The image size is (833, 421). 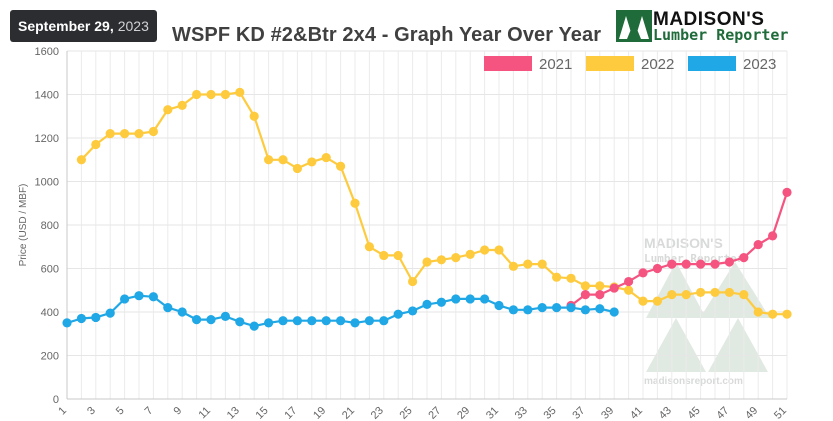 What do you see at coordinates (528, 64) in the screenshot?
I see `legend-item-2021: 2021` at bounding box center [528, 64].